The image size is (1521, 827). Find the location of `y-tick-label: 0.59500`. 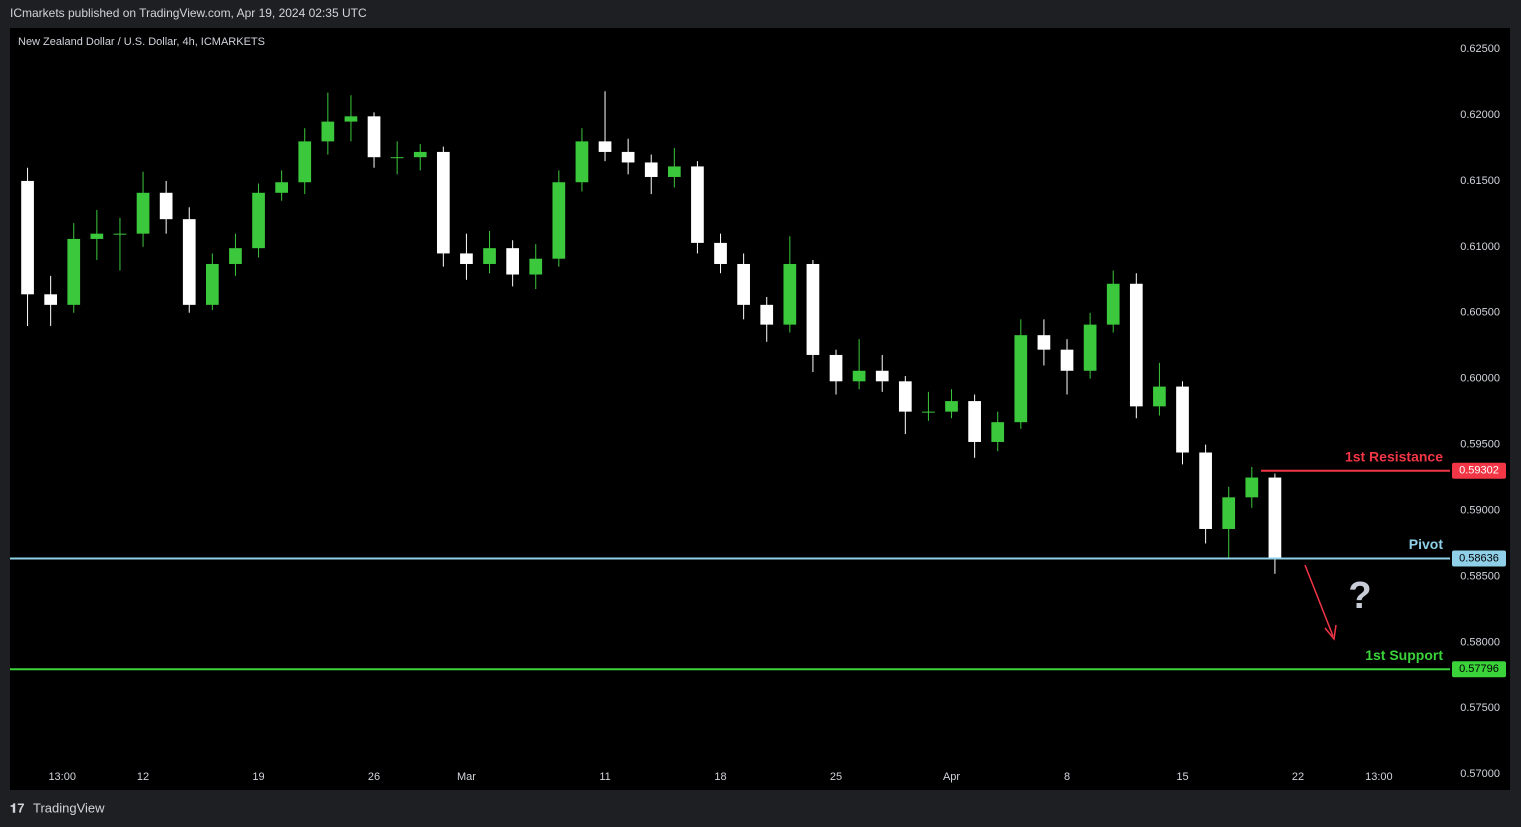

y-tick-label: 0.59500 is located at coordinates (1480, 445).